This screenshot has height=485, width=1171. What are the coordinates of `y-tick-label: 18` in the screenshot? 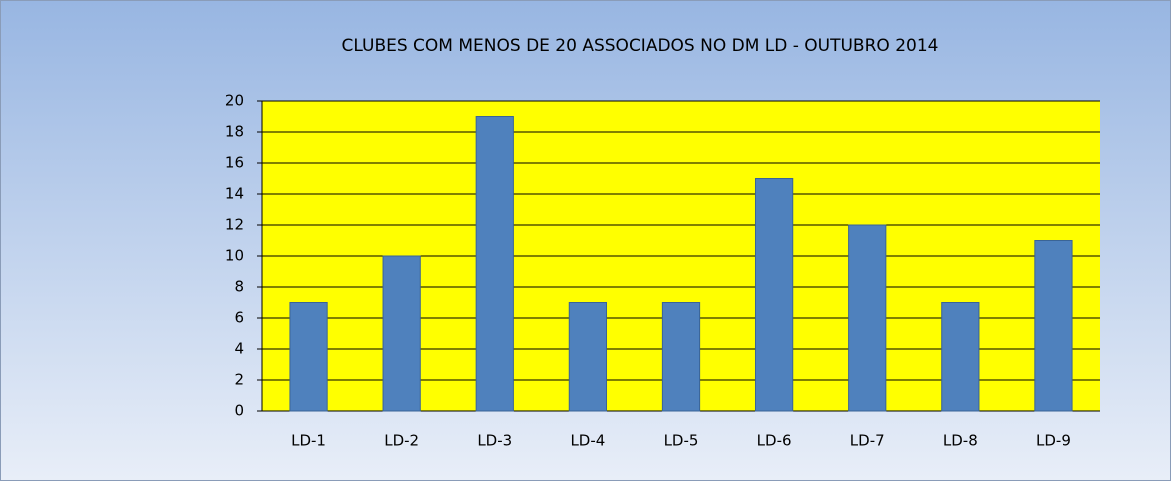 It's located at (234, 132).